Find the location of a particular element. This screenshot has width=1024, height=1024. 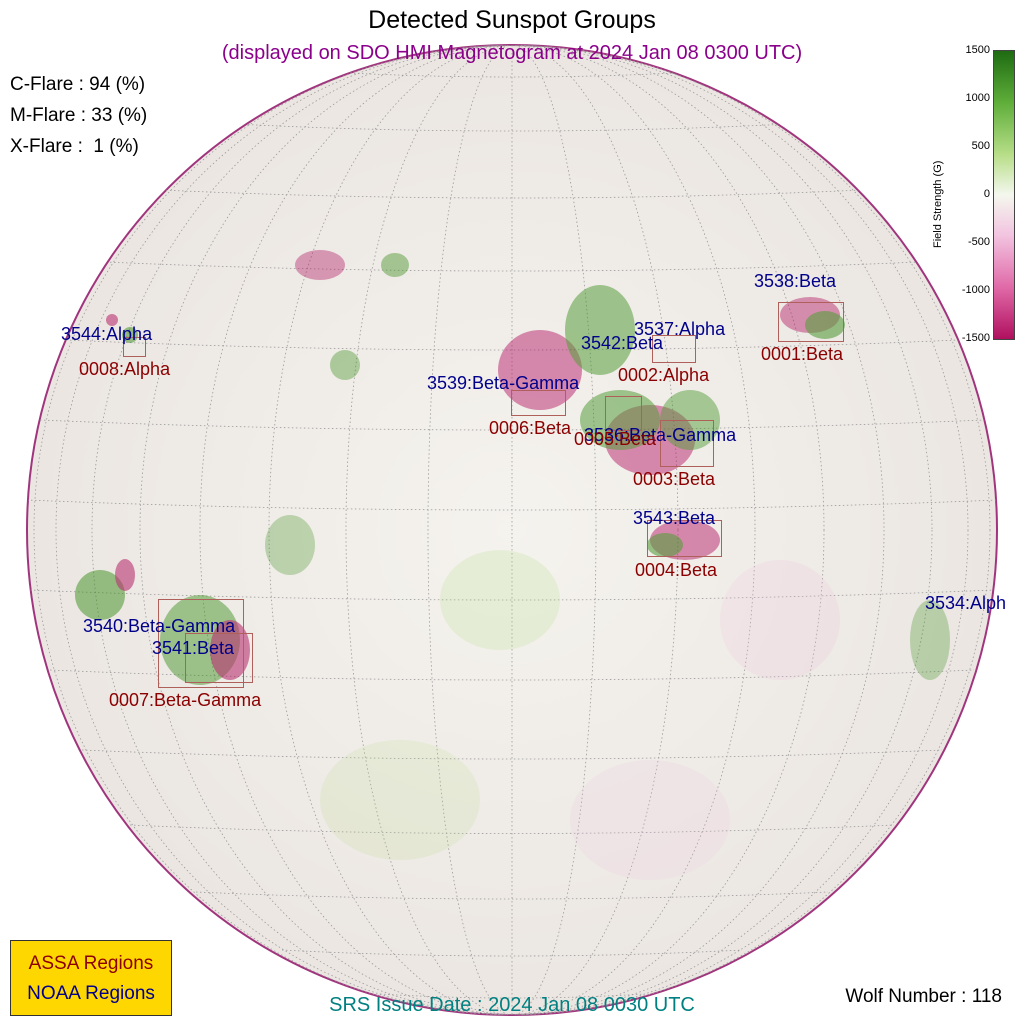

noaa-label-3539: 3539:Beta-Gamma is located at coordinates (503, 383).